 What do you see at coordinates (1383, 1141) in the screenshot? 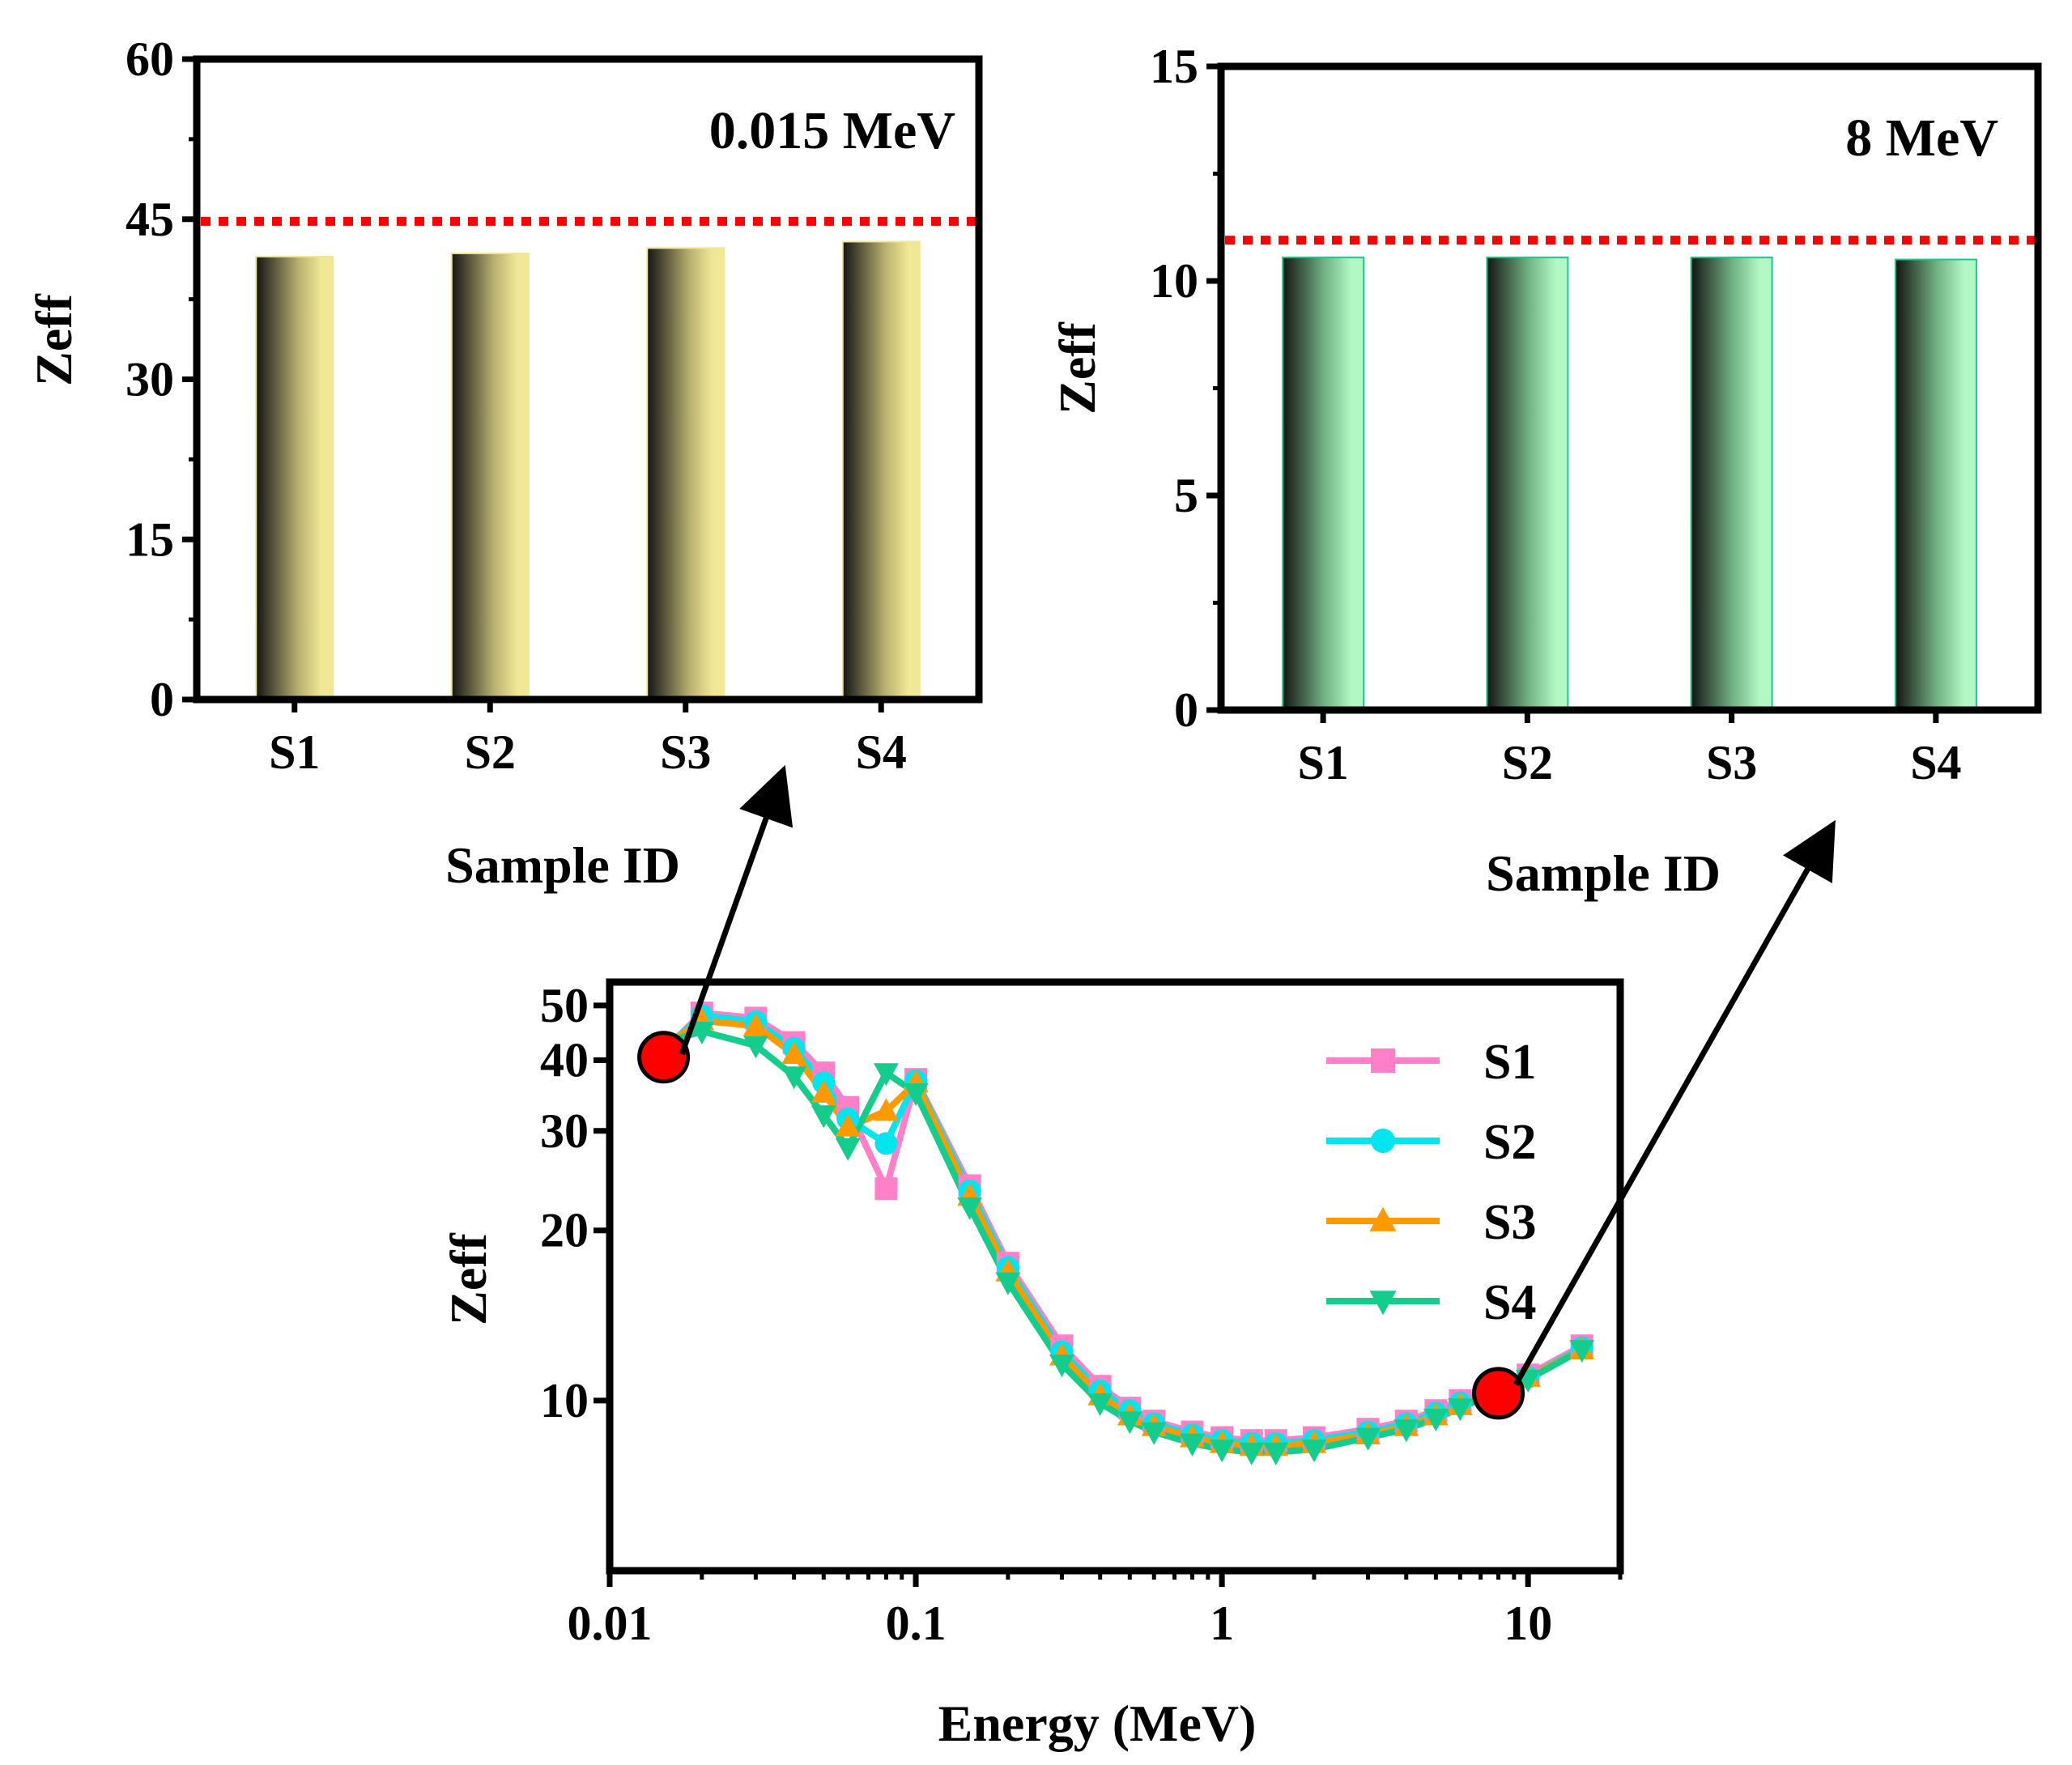
I see `legend-marker-s2` at bounding box center [1383, 1141].